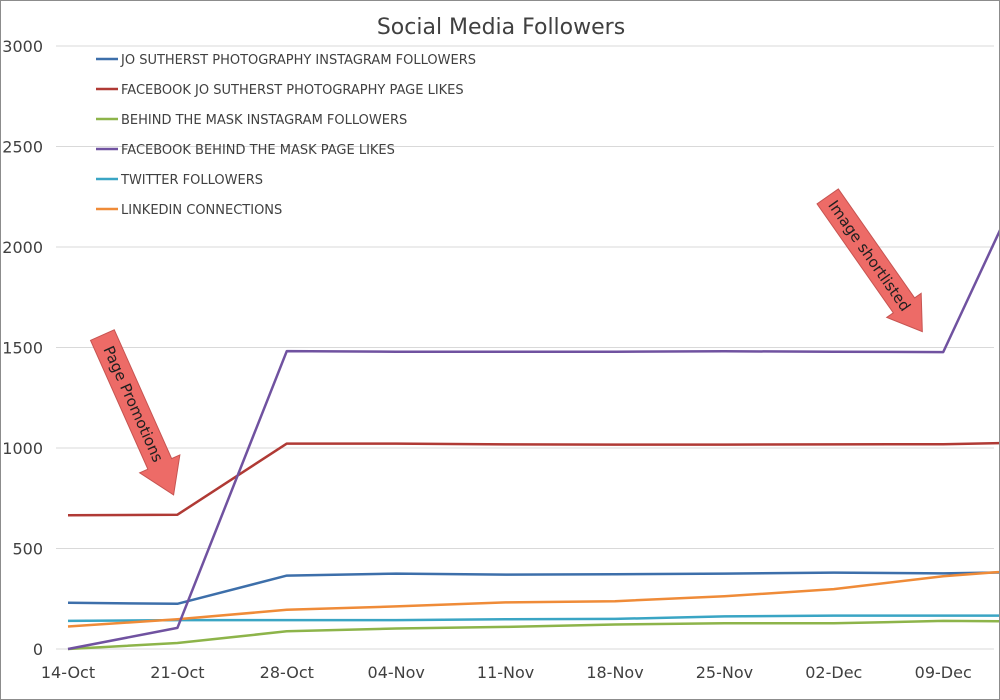  I want to click on y-tick-label: 1500, so click(22, 348).